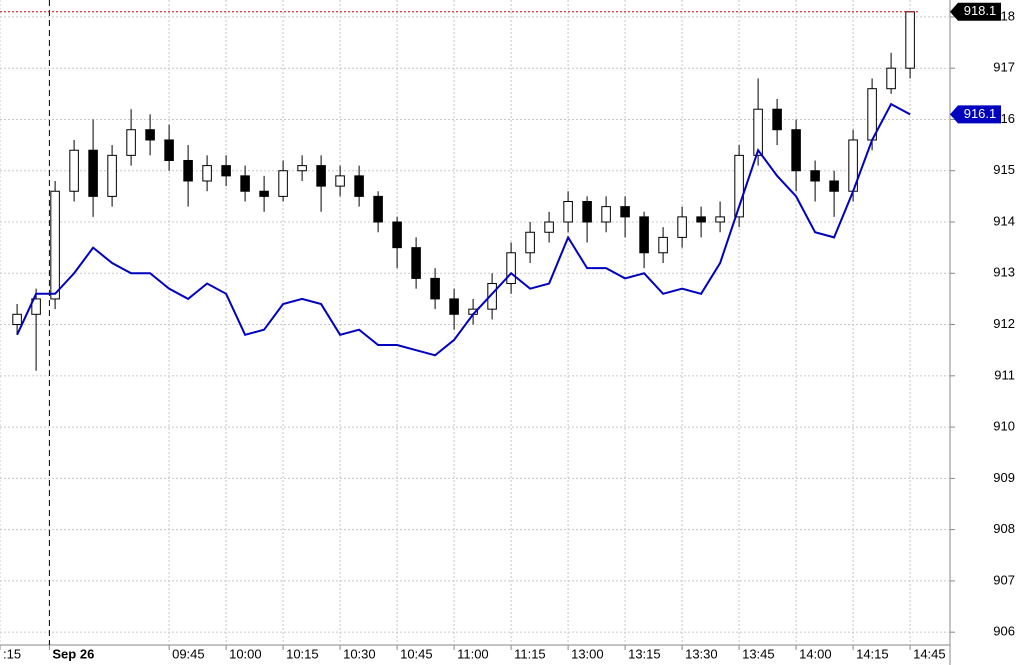 This screenshot has width=1020, height=665. Describe the element at coordinates (1004, 169) in the screenshot. I see `y-tick-label: 915` at that location.